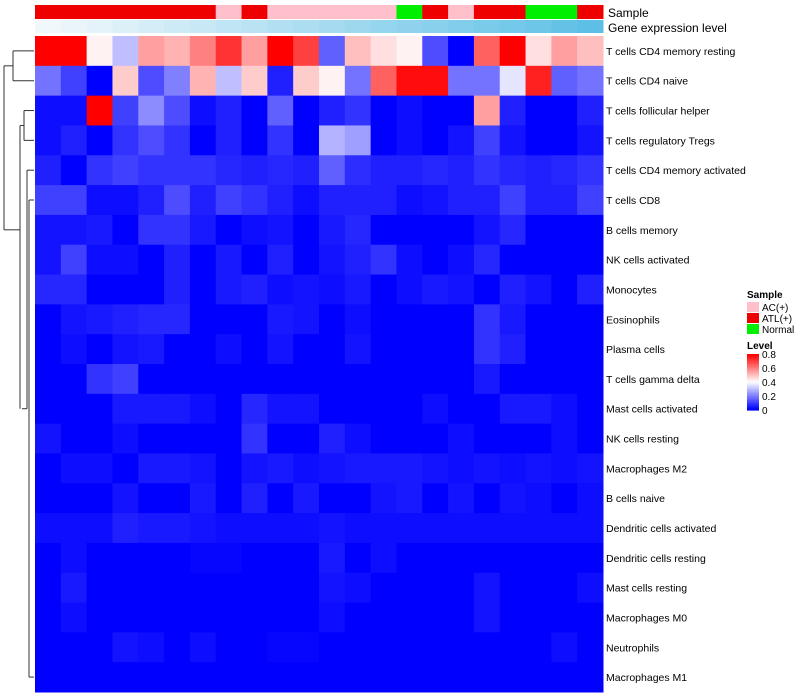  I want to click on expression-annotation-cell, so click(177, 26).